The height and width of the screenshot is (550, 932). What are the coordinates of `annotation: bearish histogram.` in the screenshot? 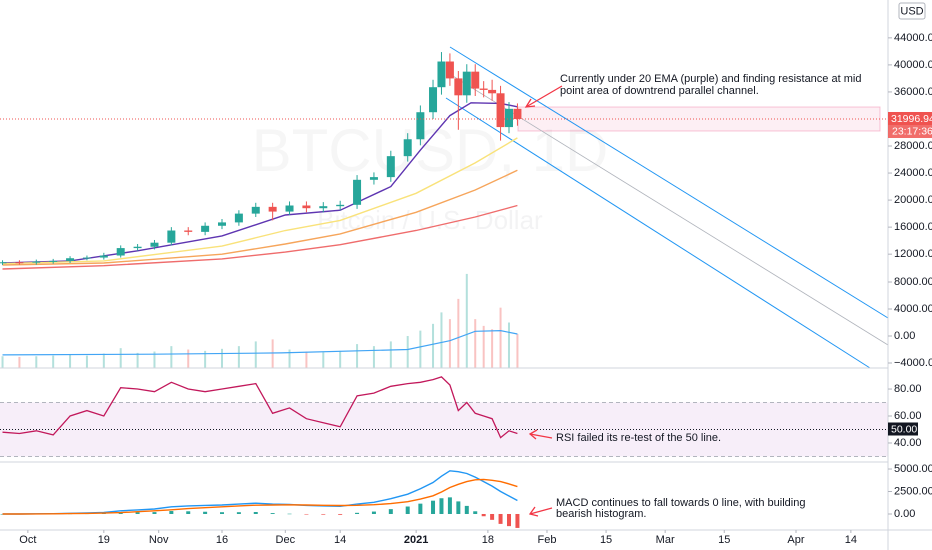 It's located at (601, 514).